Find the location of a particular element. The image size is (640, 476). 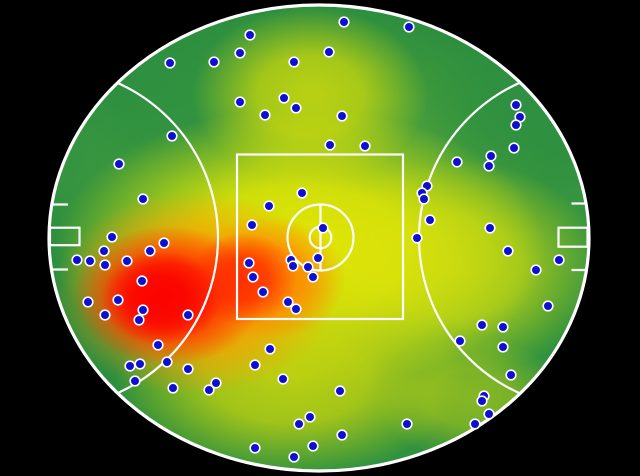

center-square is located at coordinates (320, 237).